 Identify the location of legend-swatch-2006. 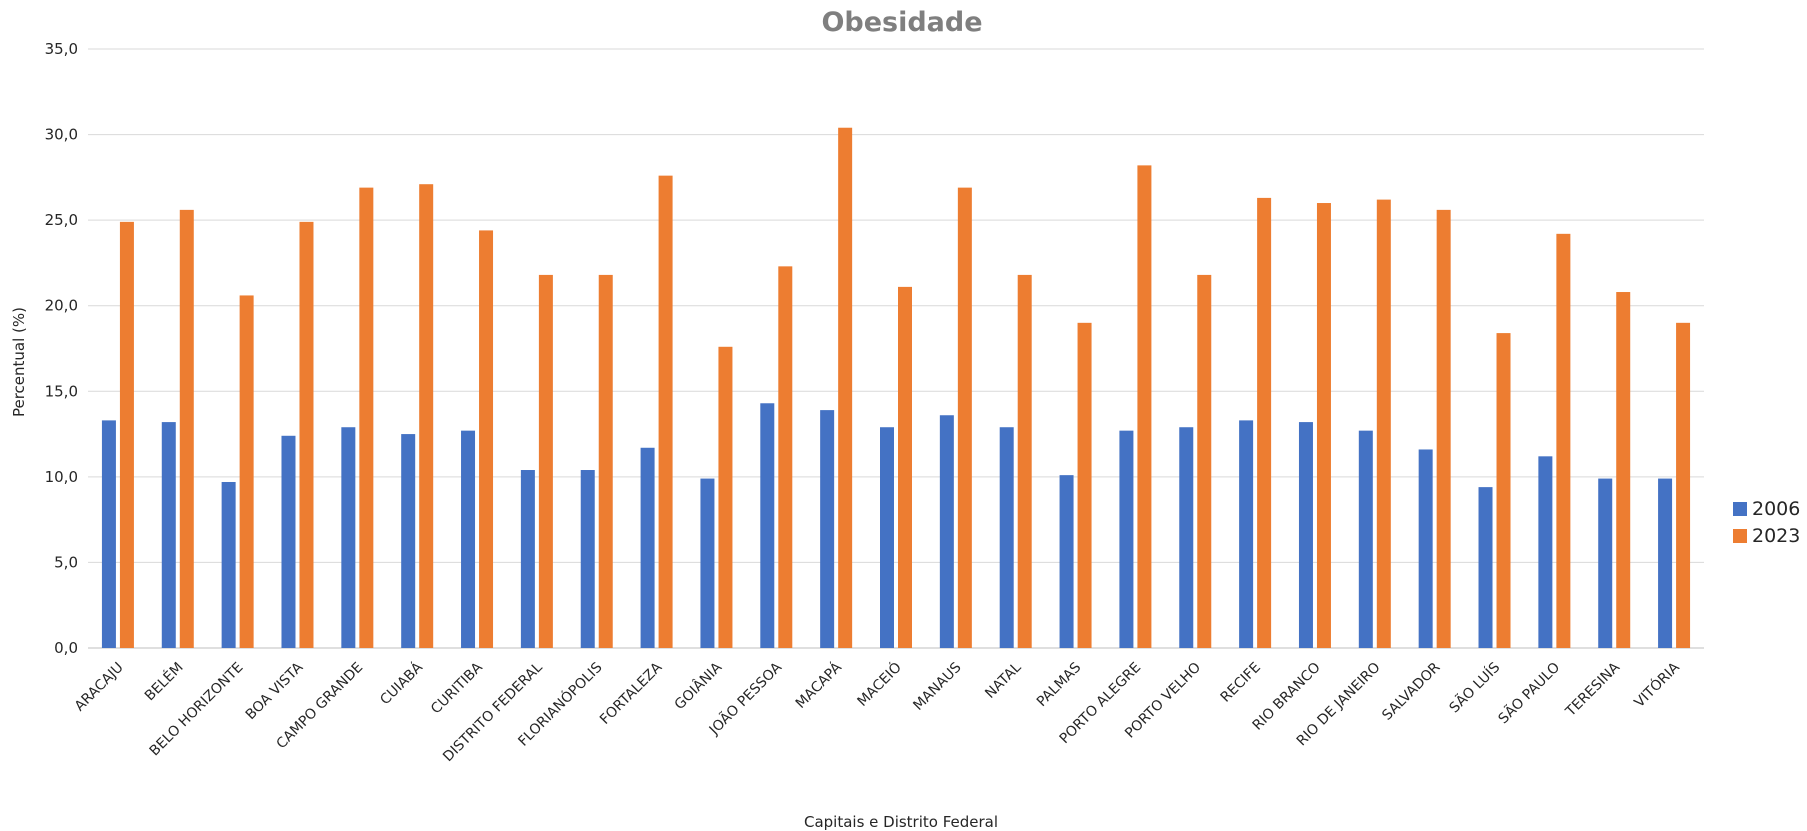
(1740, 509).